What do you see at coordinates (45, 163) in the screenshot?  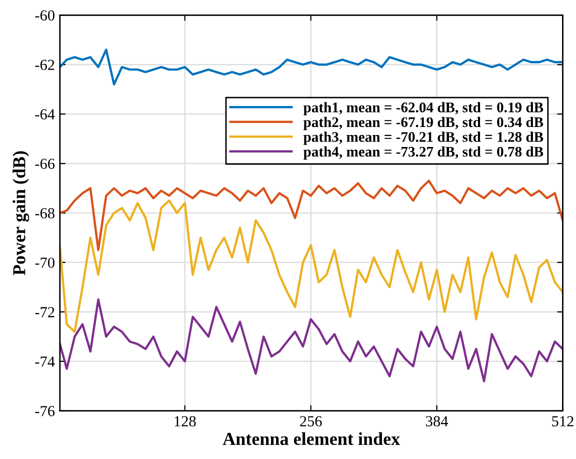 I see `y-tick-label: -66` at bounding box center [45, 163].